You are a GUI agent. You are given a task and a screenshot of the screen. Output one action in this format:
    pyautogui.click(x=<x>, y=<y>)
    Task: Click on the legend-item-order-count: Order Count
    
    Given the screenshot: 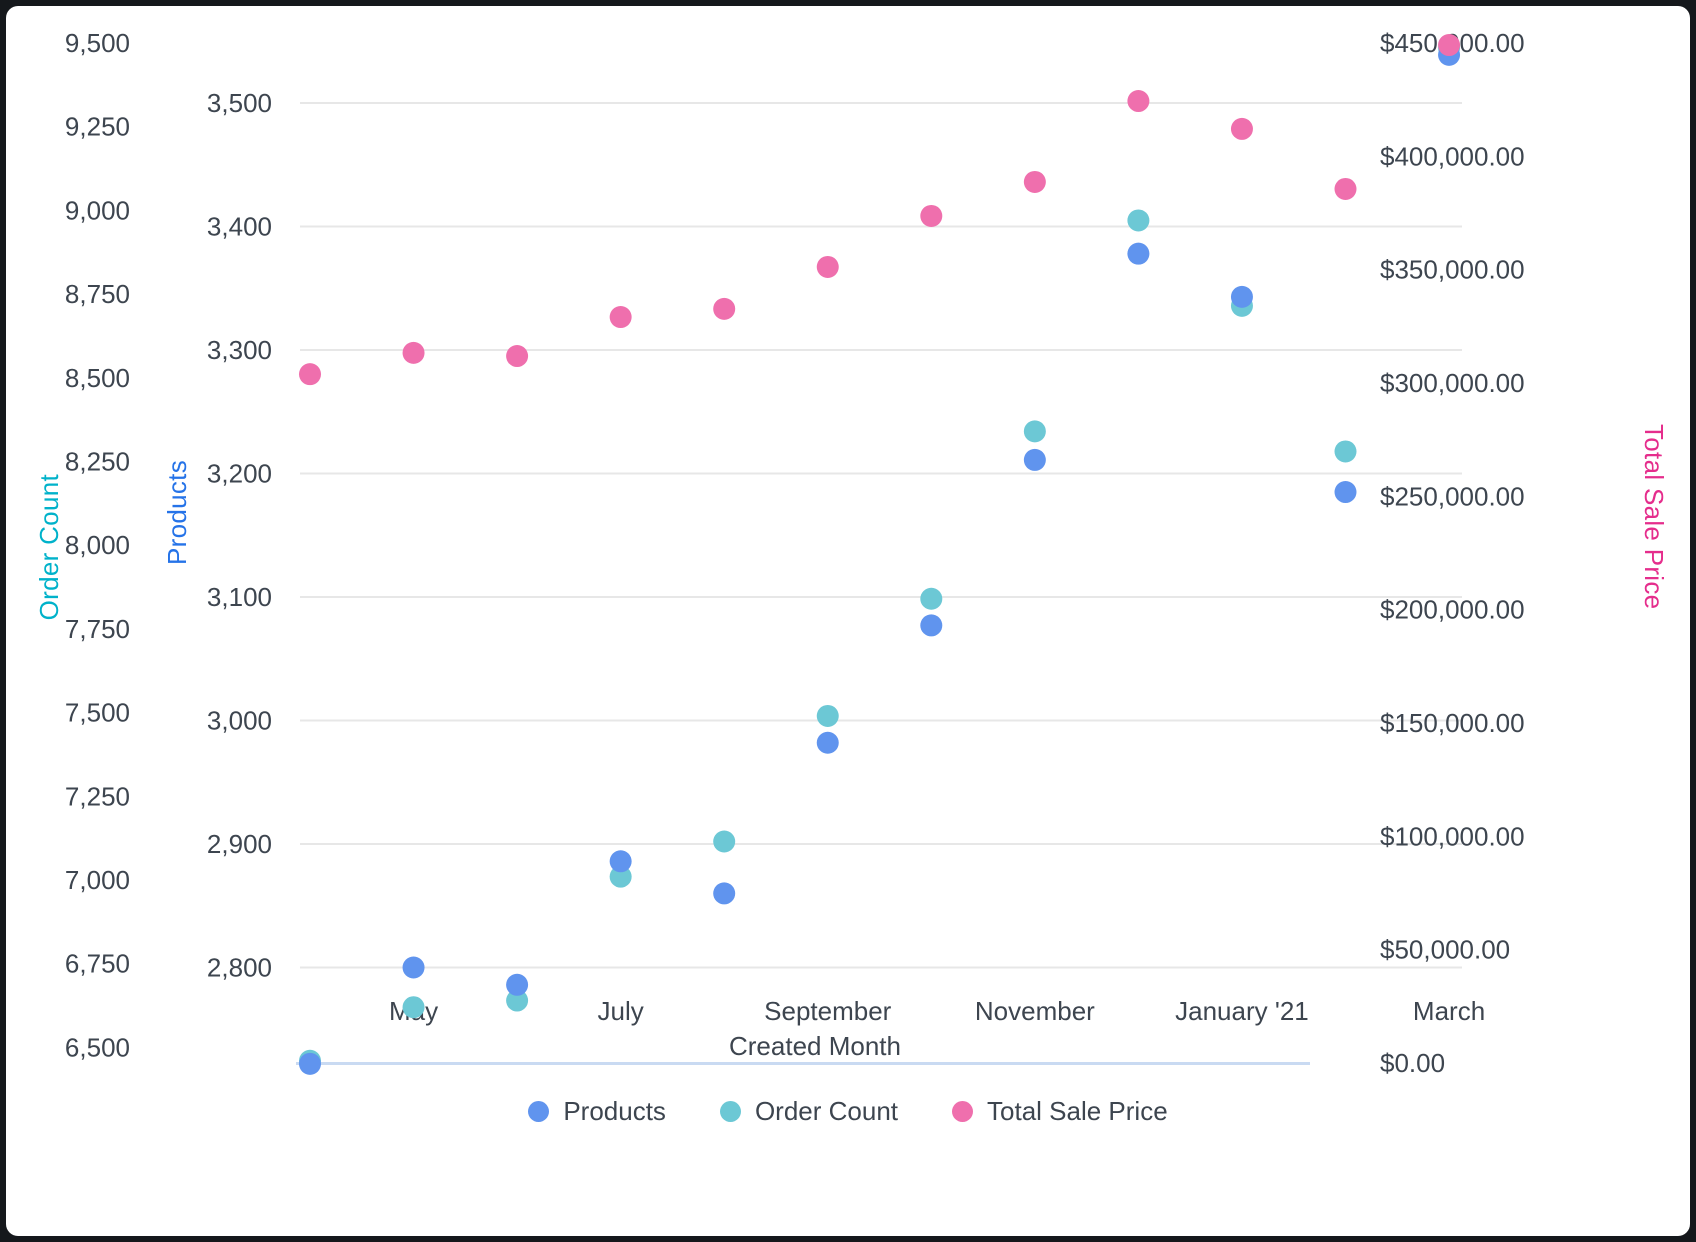 What is the action you would take?
    pyautogui.click(x=809, y=1111)
    